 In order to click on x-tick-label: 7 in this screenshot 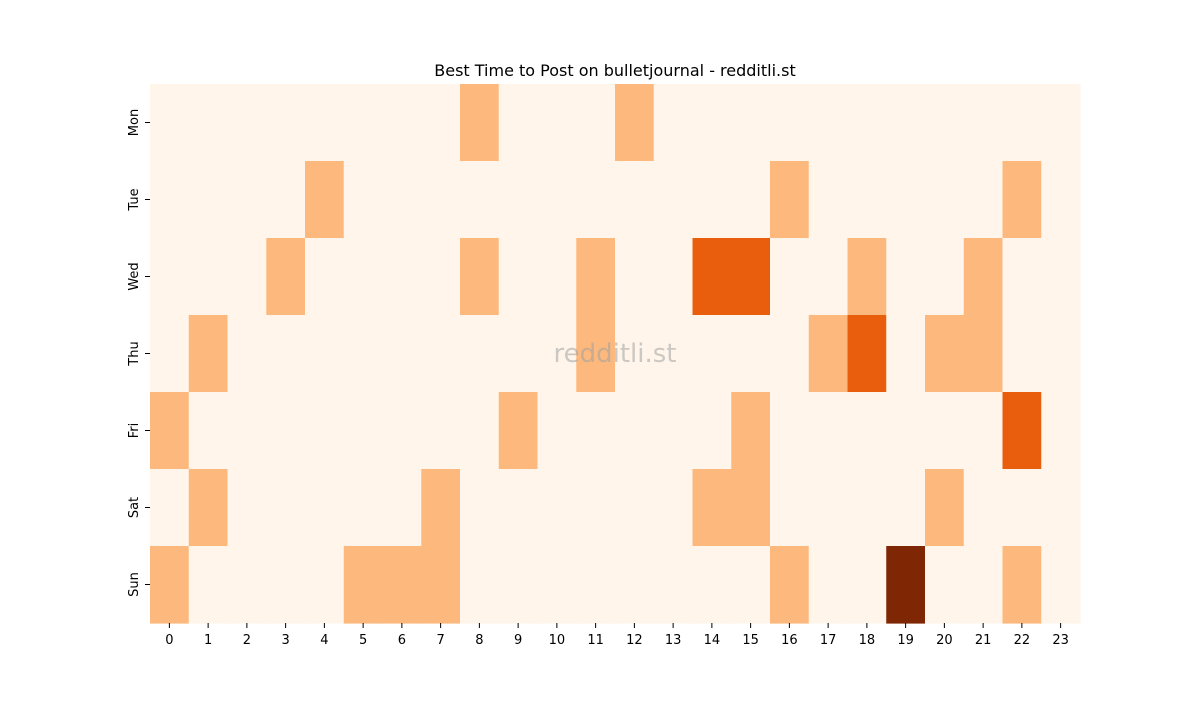, I will do `click(440, 640)`.